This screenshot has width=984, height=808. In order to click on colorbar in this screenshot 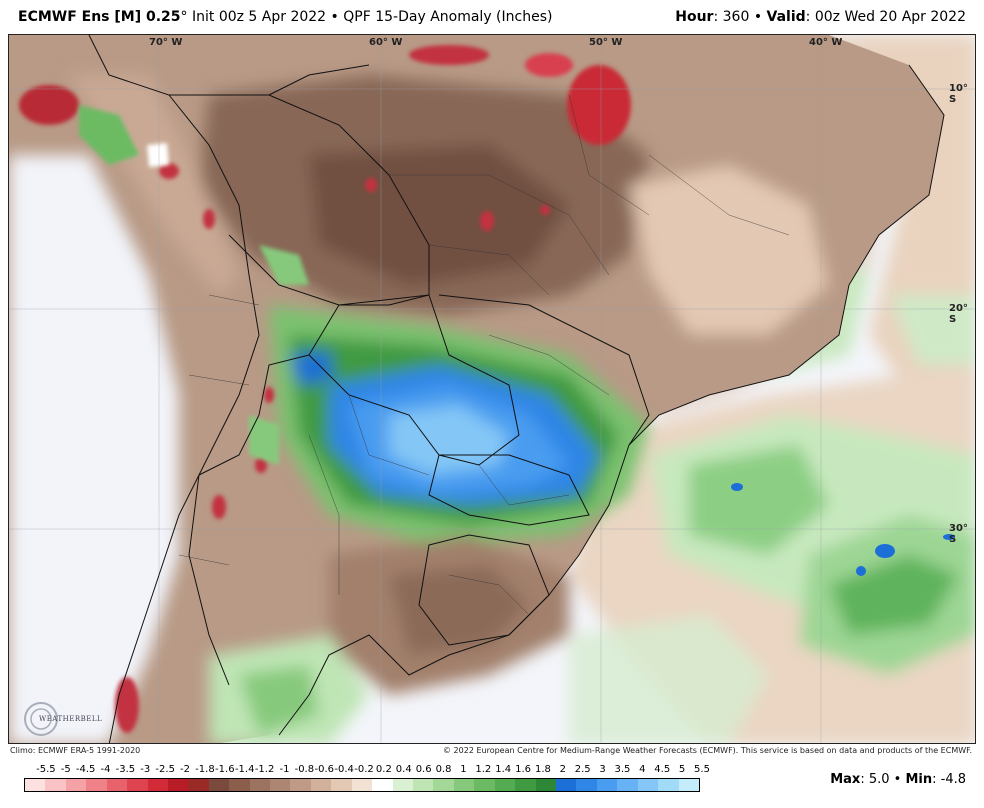, I will do `click(362, 785)`.